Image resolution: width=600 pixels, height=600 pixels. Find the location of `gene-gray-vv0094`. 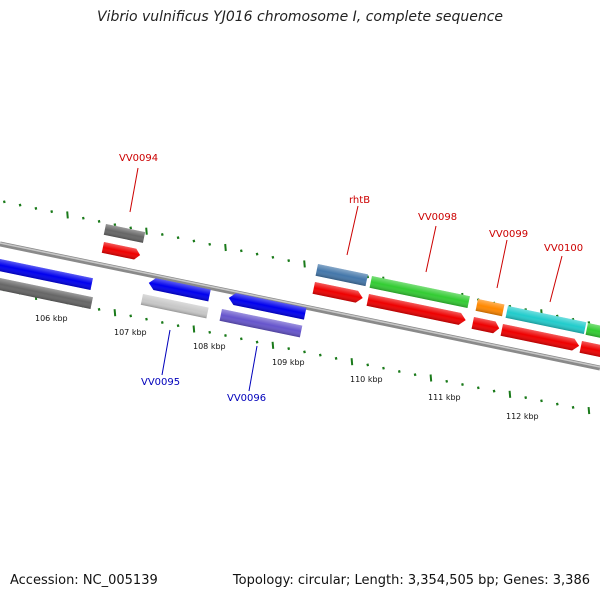

gene-gray-vv0094 is located at coordinates (124, 233).